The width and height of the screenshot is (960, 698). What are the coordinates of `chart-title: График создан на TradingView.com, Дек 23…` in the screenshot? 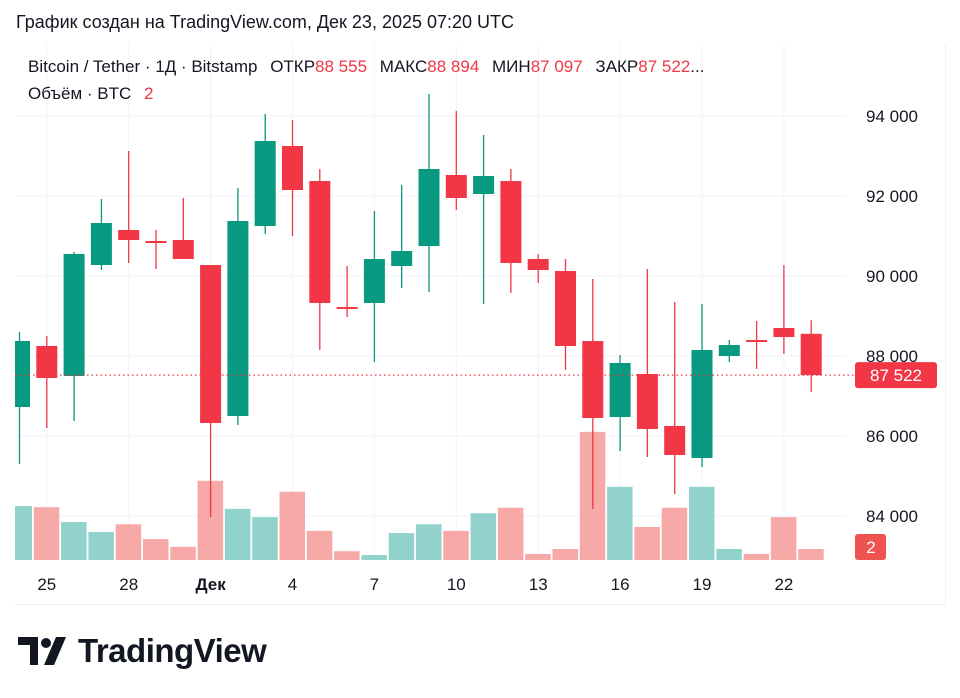 It's located at (265, 22).